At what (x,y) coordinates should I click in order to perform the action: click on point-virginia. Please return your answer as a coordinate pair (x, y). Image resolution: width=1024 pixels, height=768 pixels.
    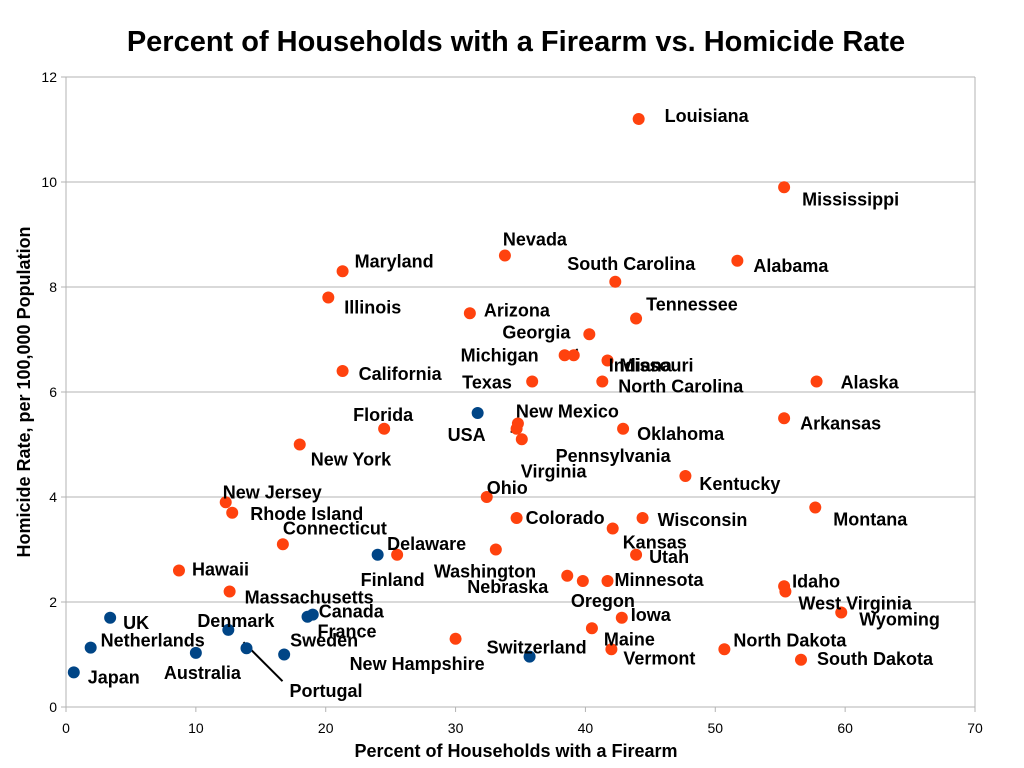
    Looking at the image, I should click on (521, 439).